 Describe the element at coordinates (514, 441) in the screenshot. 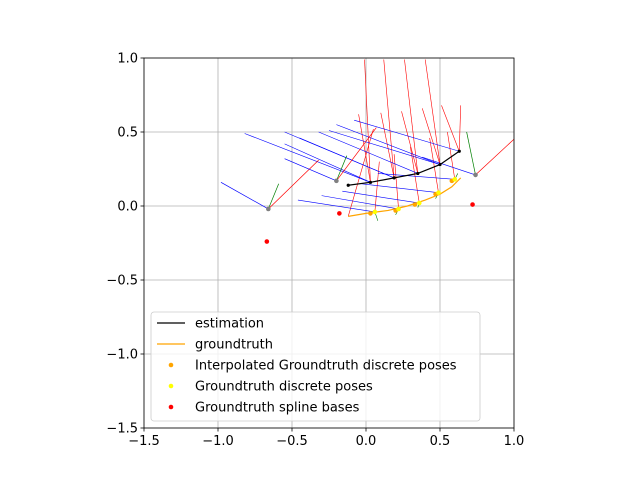

I see `x-tick-label: 1.0` at that location.